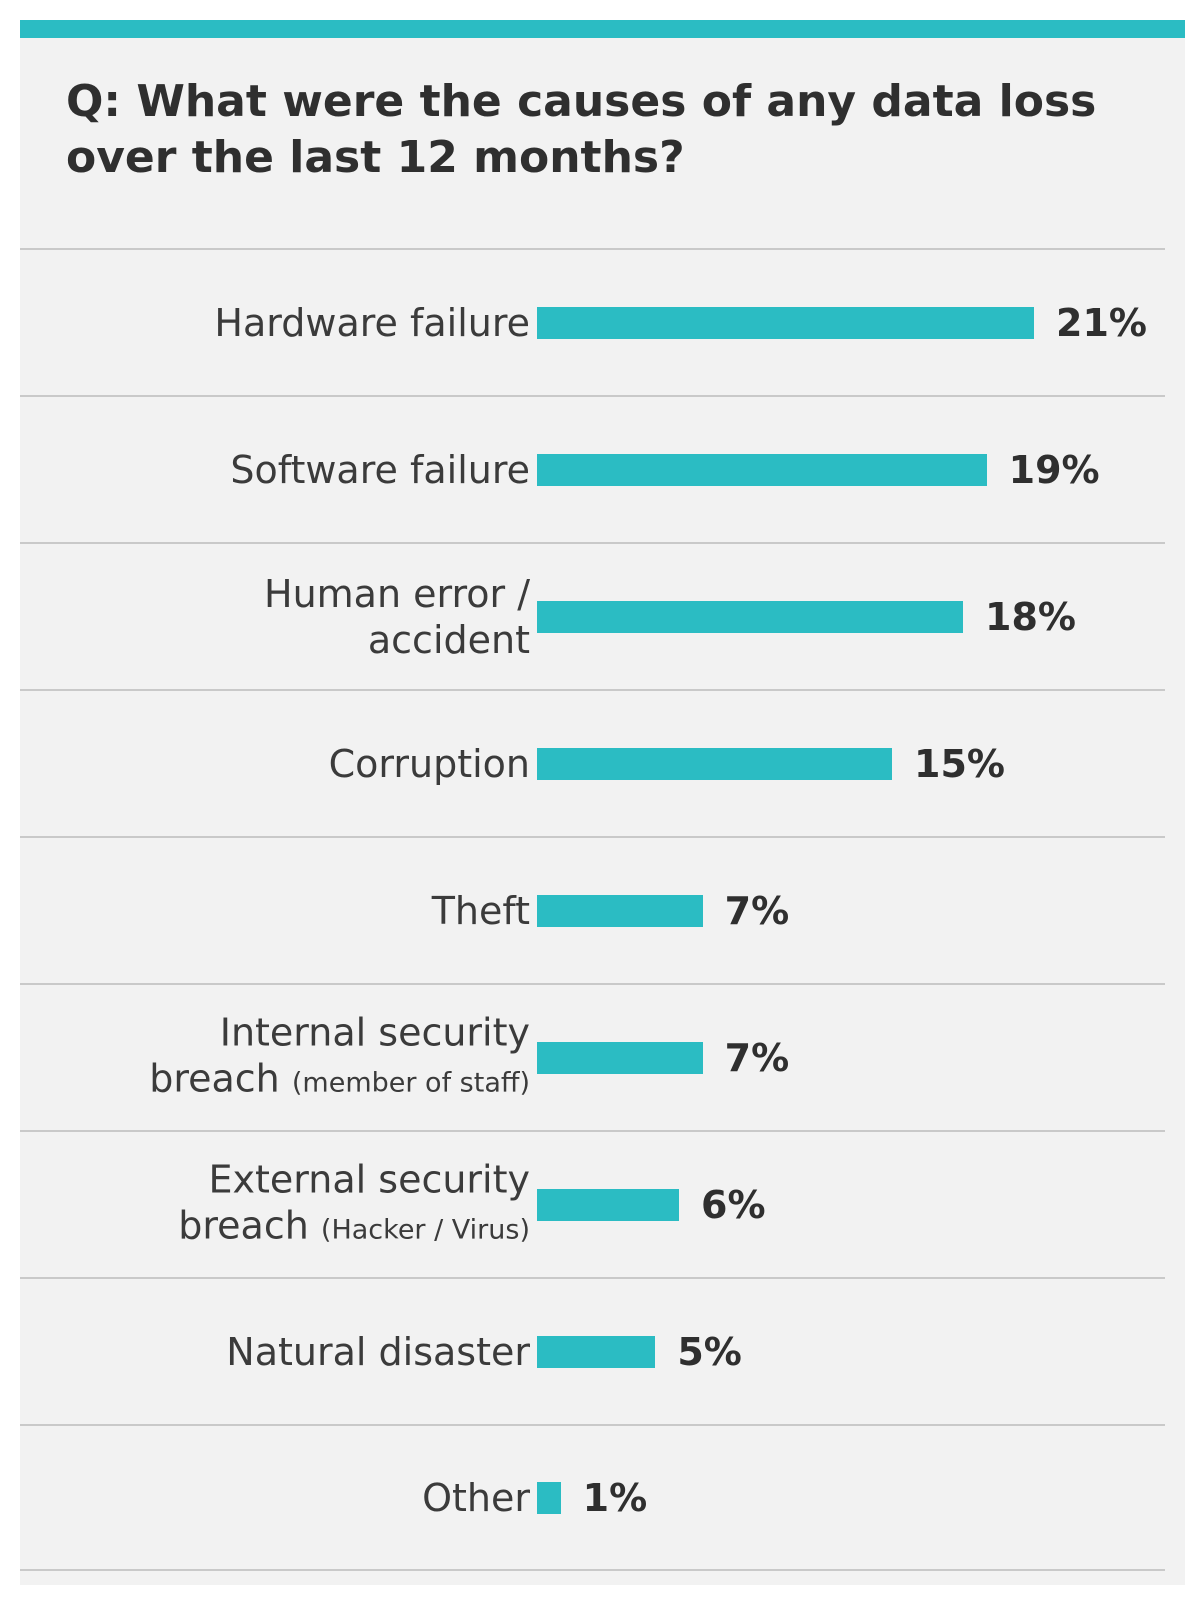 Image resolution: width=1200 pixels, height=1600 pixels. Describe the element at coordinates (369, 1179) in the screenshot. I see `category-label-line: External security` at that location.